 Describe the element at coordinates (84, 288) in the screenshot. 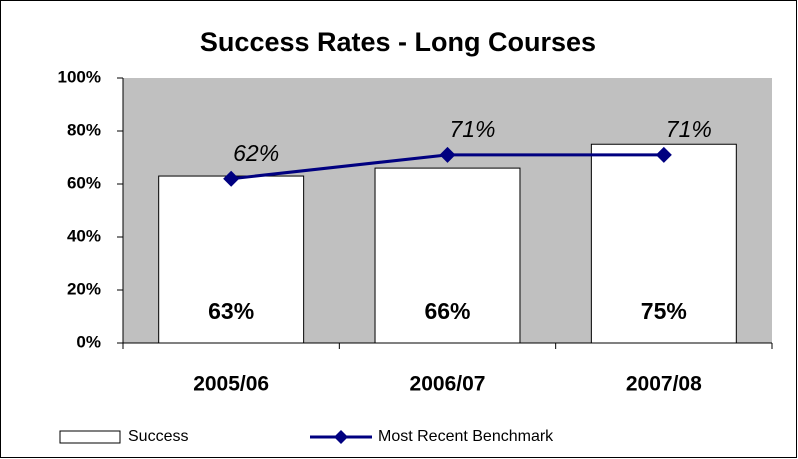

I see `y-tick-label: 20%` at that location.